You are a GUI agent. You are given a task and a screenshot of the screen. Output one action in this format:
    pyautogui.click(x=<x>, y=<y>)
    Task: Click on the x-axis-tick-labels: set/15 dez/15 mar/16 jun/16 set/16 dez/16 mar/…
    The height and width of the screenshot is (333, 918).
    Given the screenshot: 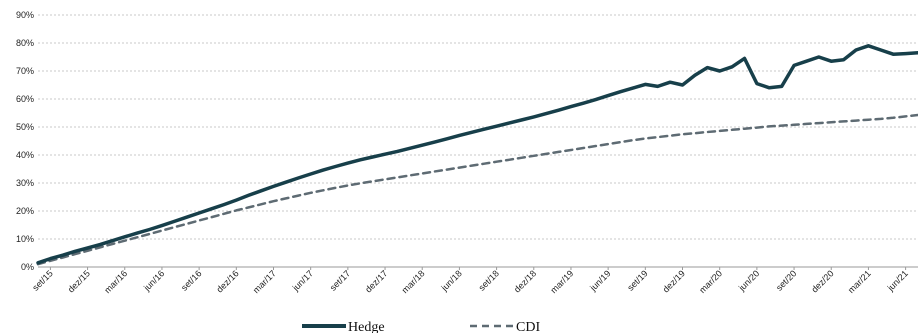 What is the action you would take?
    pyautogui.click(x=470, y=281)
    